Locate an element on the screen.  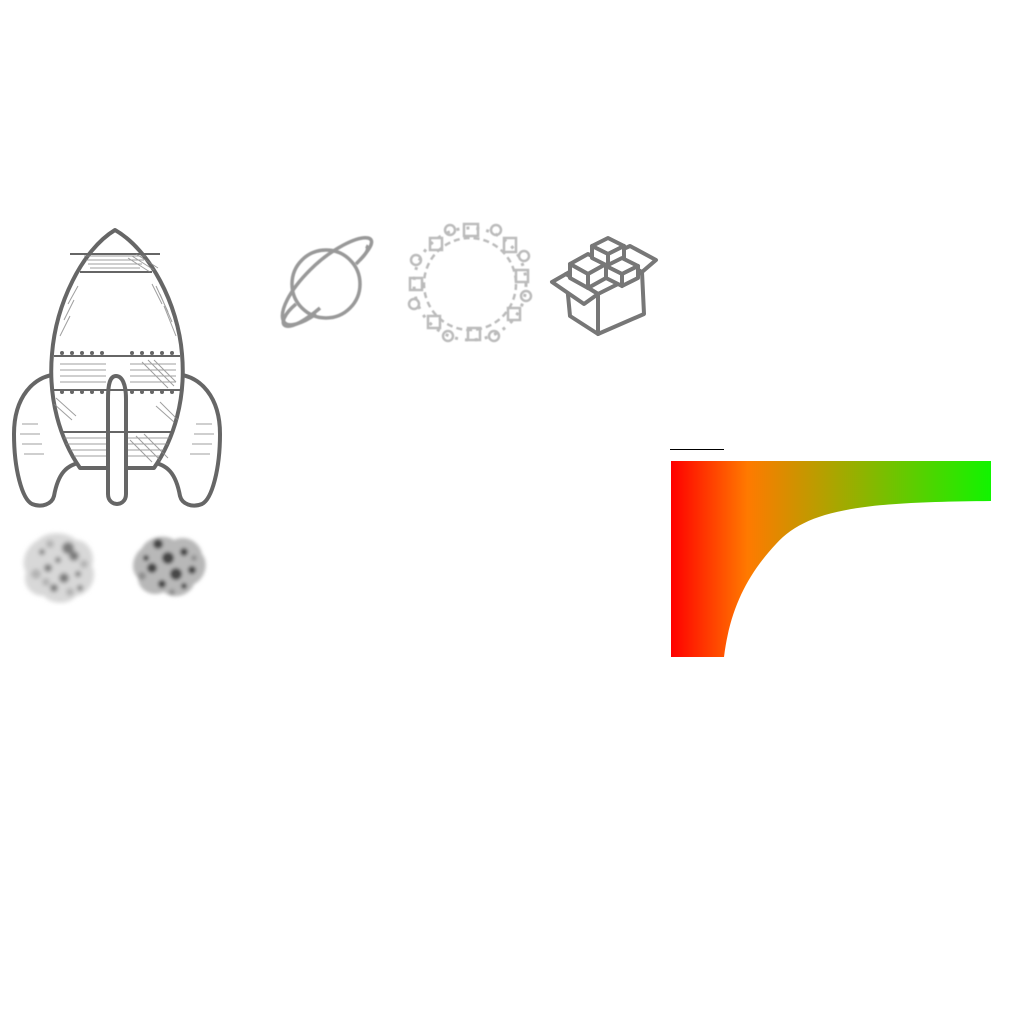
open-box-icon is located at coordinates (604, 286).